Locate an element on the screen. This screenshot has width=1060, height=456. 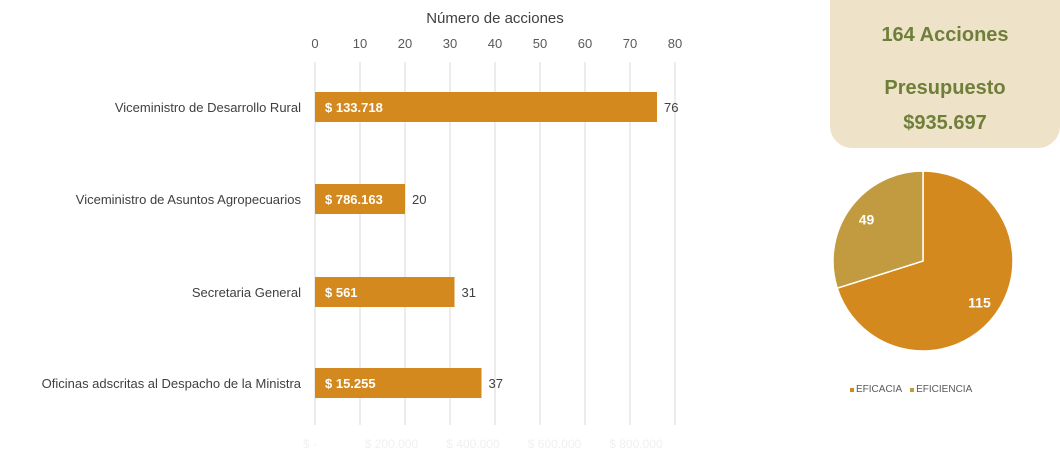
secondary-tick-label: $ 400.000 is located at coordinates (473, 444).